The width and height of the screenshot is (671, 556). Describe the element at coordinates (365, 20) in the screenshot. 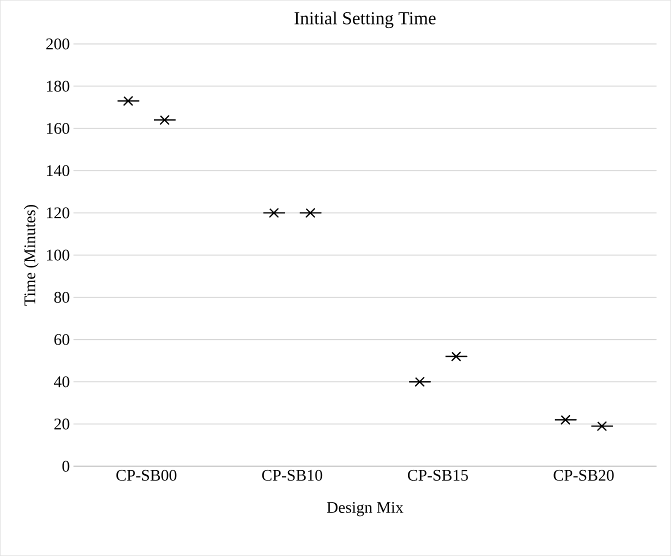

I see `chart-title: Initial Setting Time` at that location.